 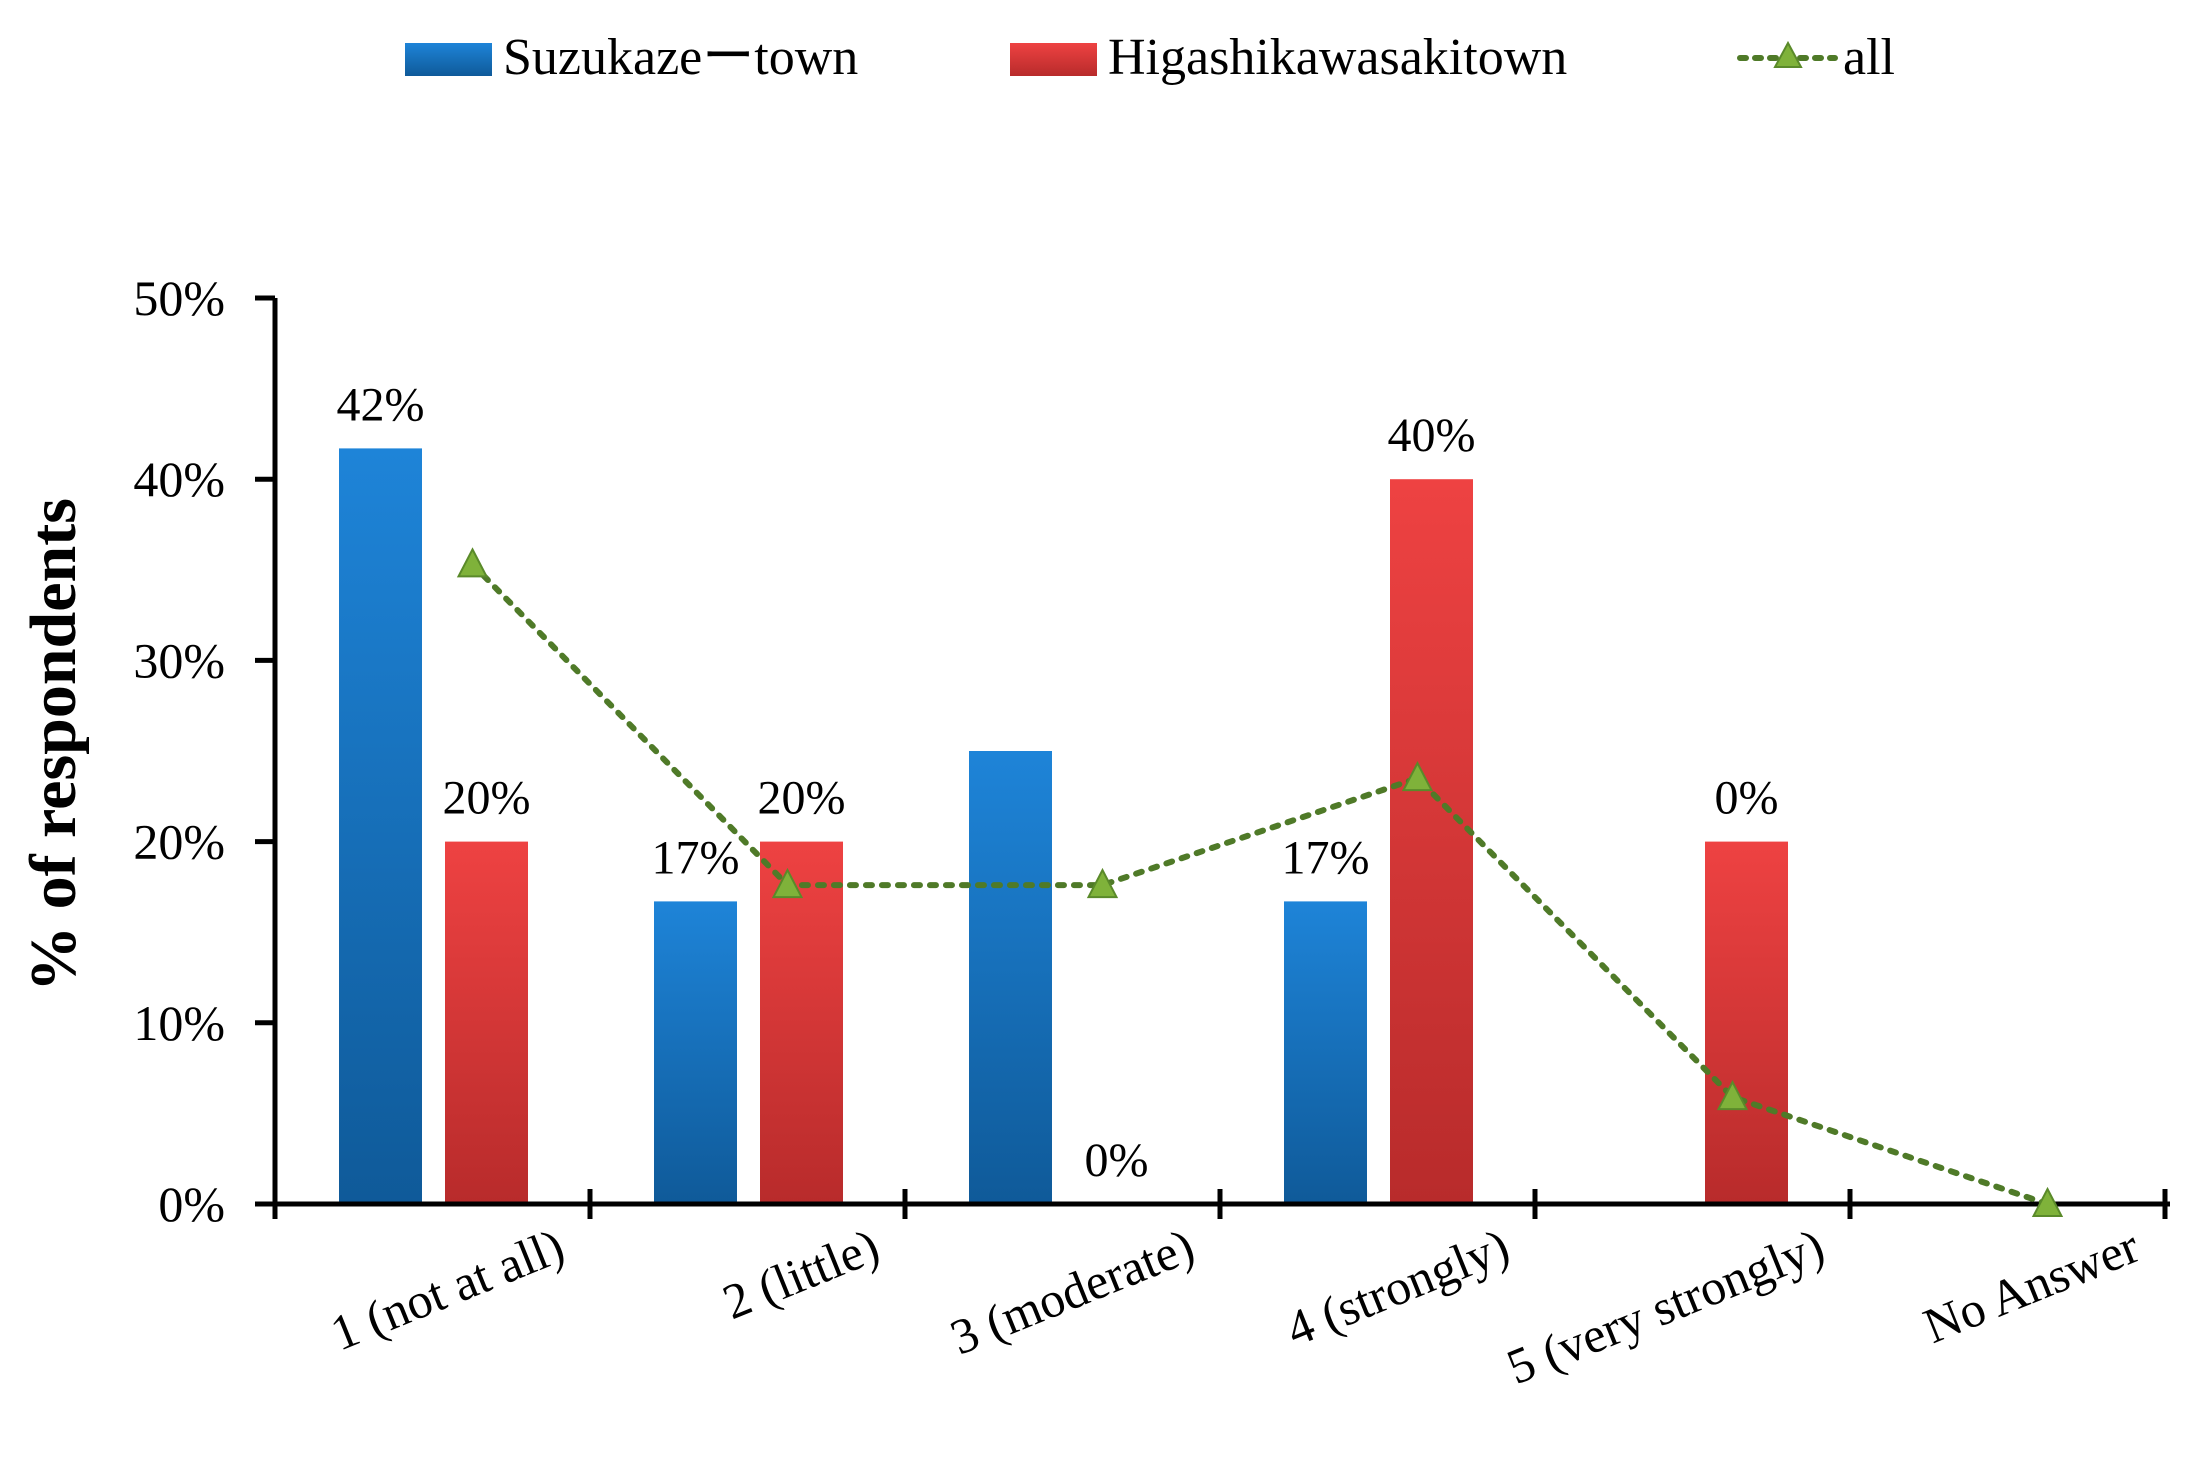 I want to click on legend-marker-all, so click(x=1788, y=54).